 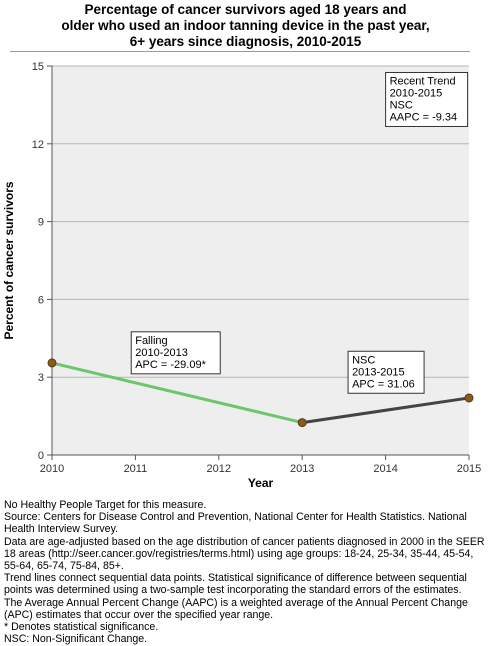 I want to click on y-tick-label: 9, so click(x=41, y=223).